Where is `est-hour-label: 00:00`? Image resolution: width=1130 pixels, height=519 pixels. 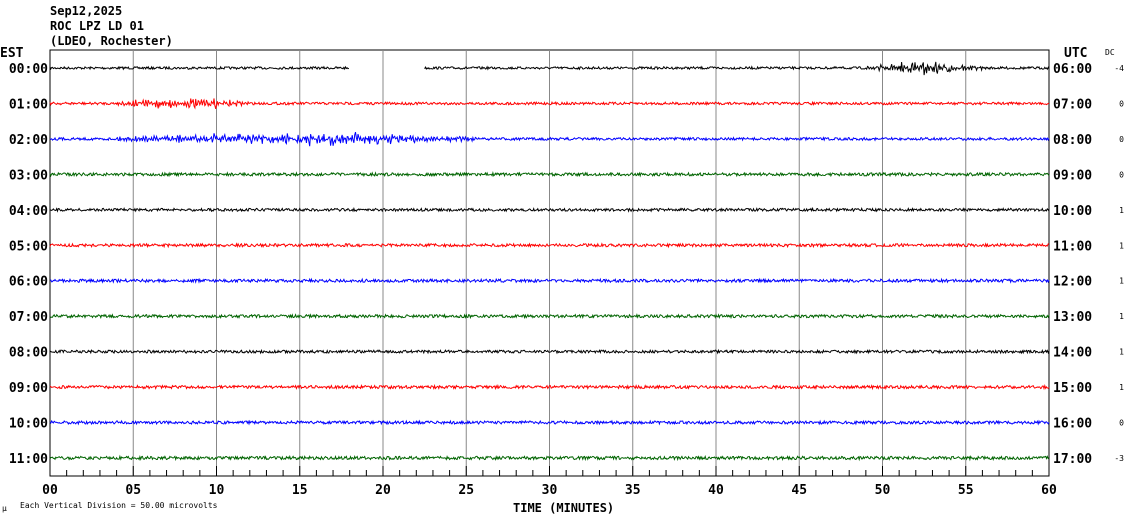 est-hour-label: 00:00 is located at coordinates (28, 69).